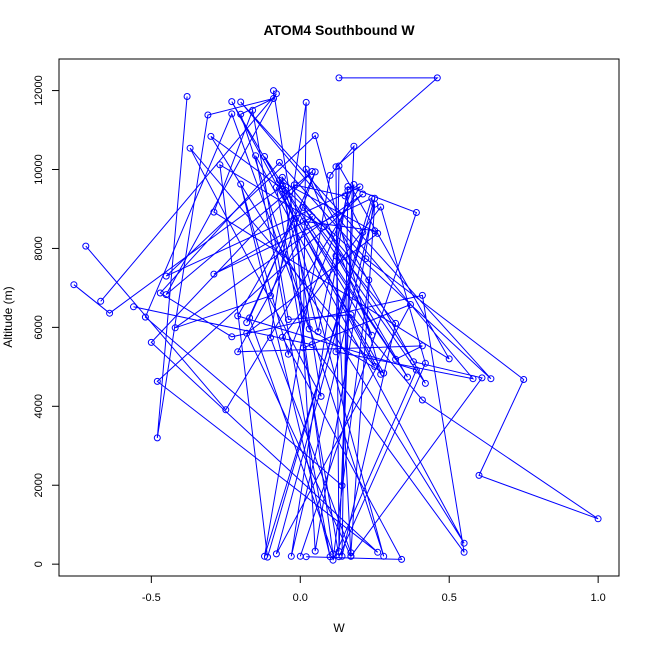 This screenshot has height=650, width=650. Describe the element at coordinates (151, 598) in the screenshot. I see `x-tick-label: -0.5` at that location.